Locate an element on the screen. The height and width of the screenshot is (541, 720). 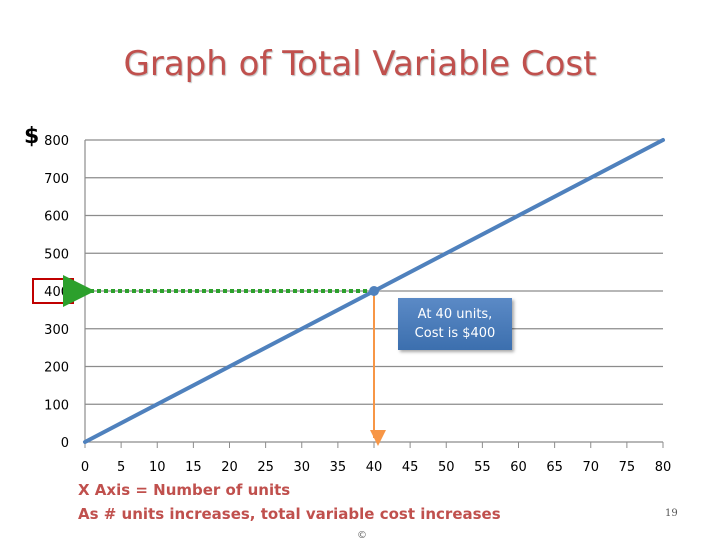
currency-symbol: $ is located at coordinates (32, 136).